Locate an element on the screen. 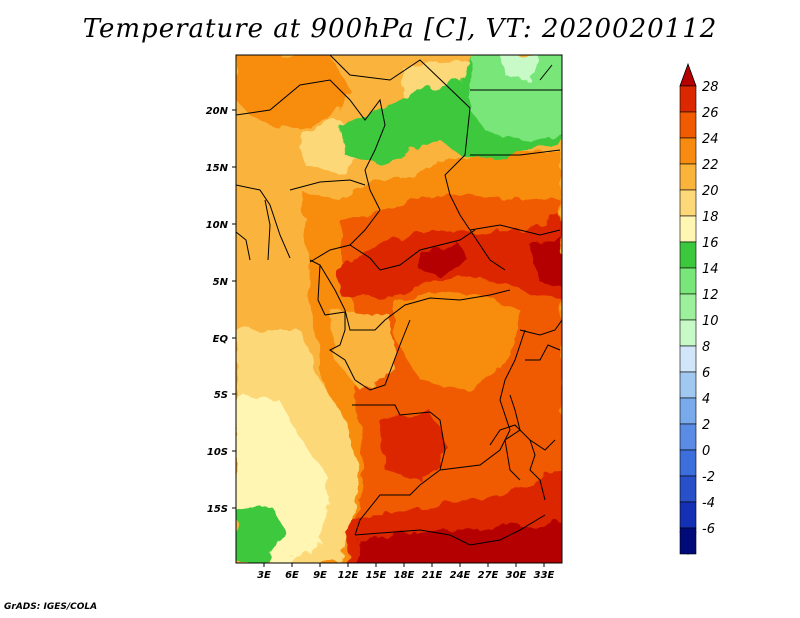 The height and width of the screenshot is (618, 800). lon-label: 12E is located at coordinates (348, 575).